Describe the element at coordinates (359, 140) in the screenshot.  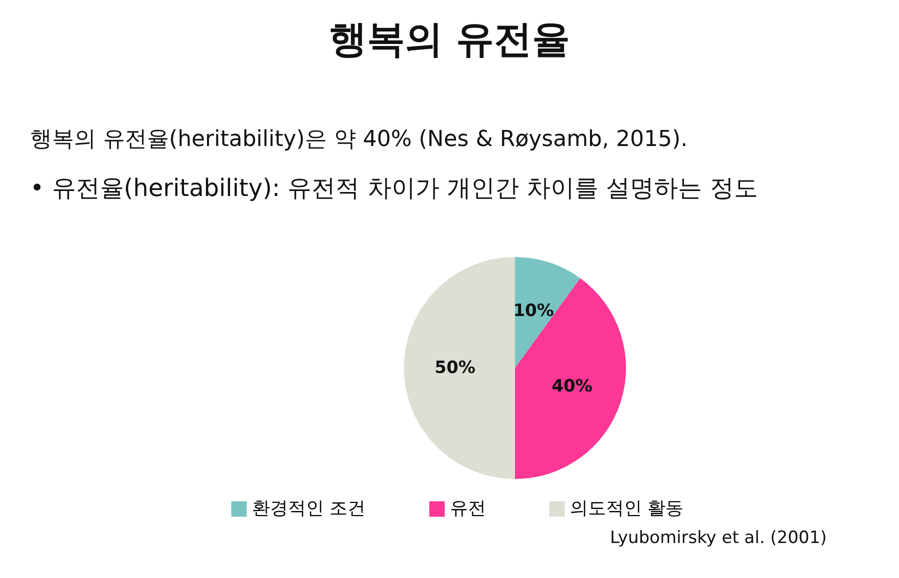
I see `chart-subtitle: 행복의 유전율(heritability)은 약 40% (Nes & Røysamb, 2015).` at that location.